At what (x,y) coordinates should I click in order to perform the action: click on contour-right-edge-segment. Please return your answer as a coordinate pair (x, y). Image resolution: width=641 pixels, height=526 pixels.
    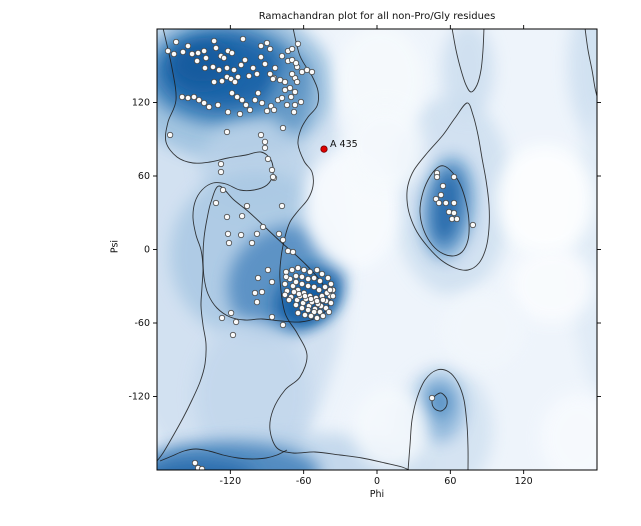
    Looking at the image, I should click on (590, 64).